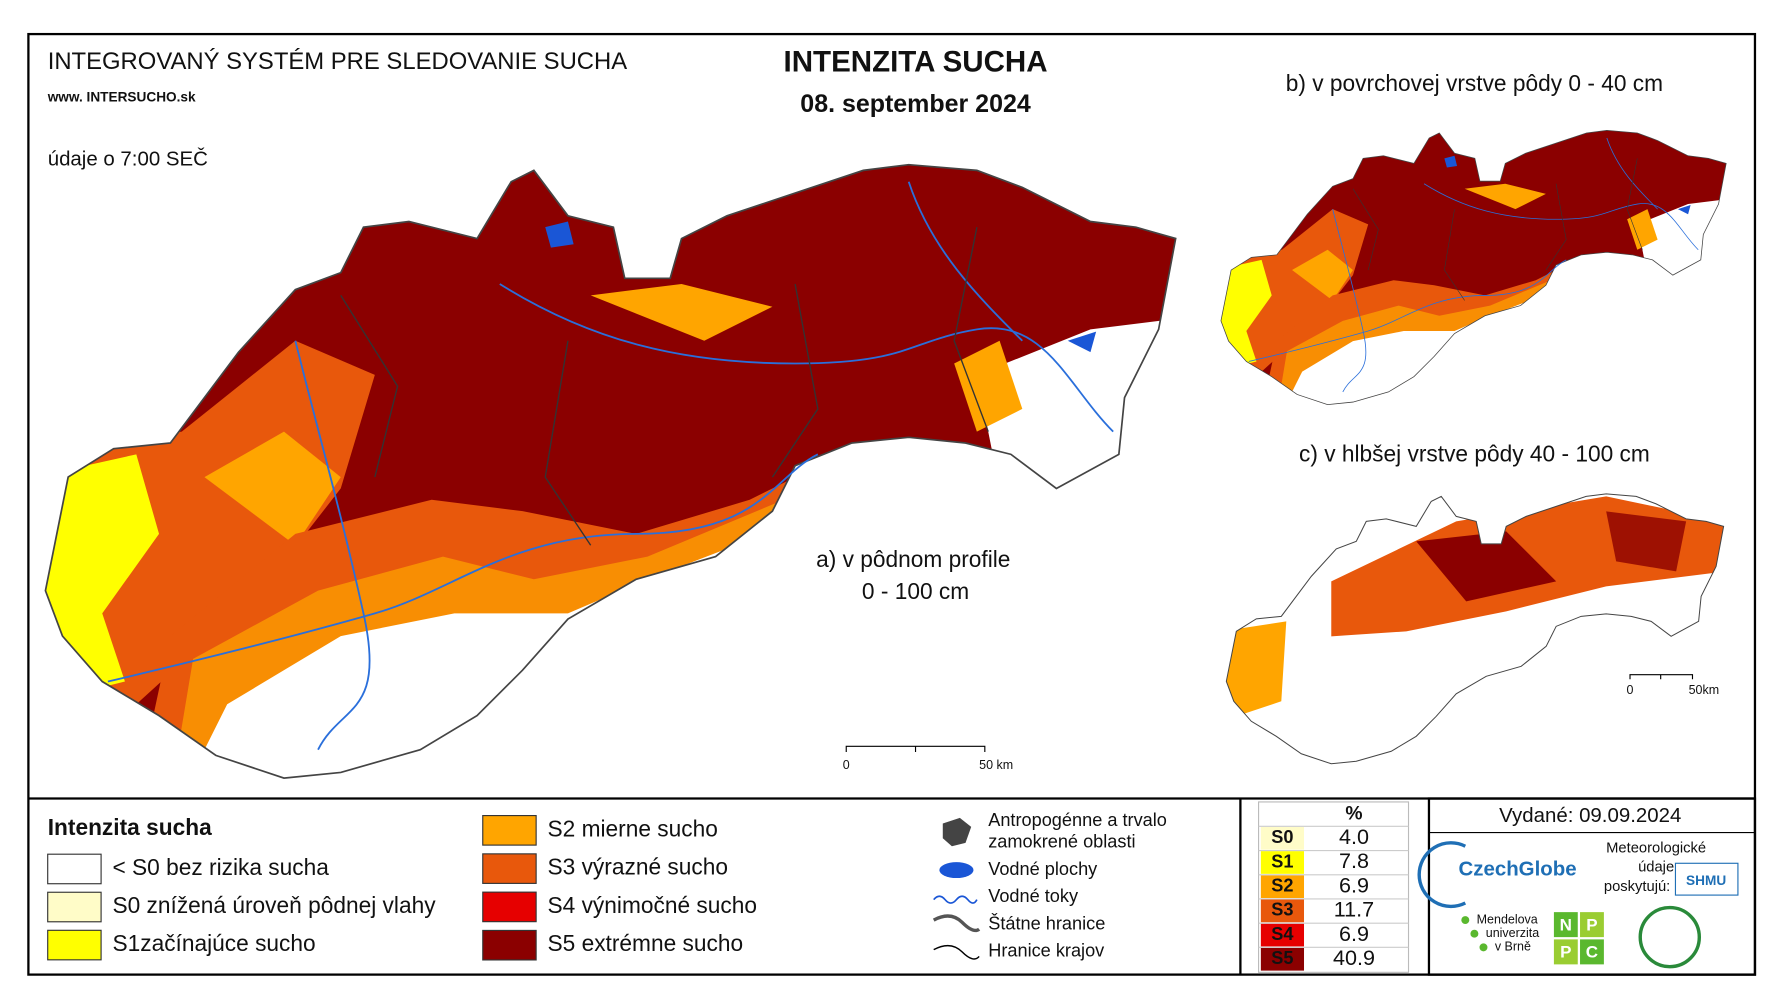 The image size is (1772, 1003). I want to click on shmu-logo-box, so click(1706, 879).